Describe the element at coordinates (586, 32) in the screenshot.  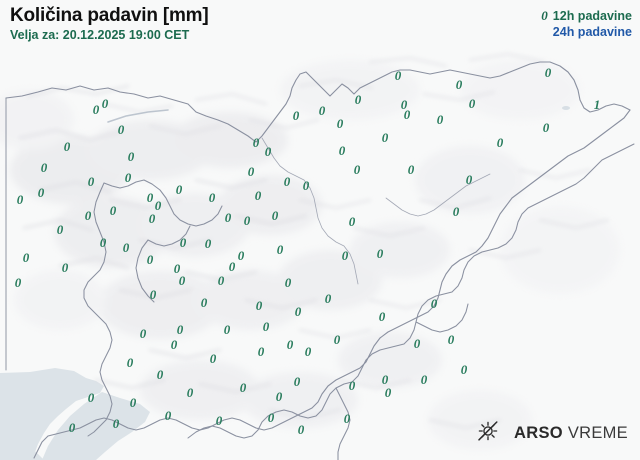
I see `legend-item-24h: 0 24h padavine` at that location.